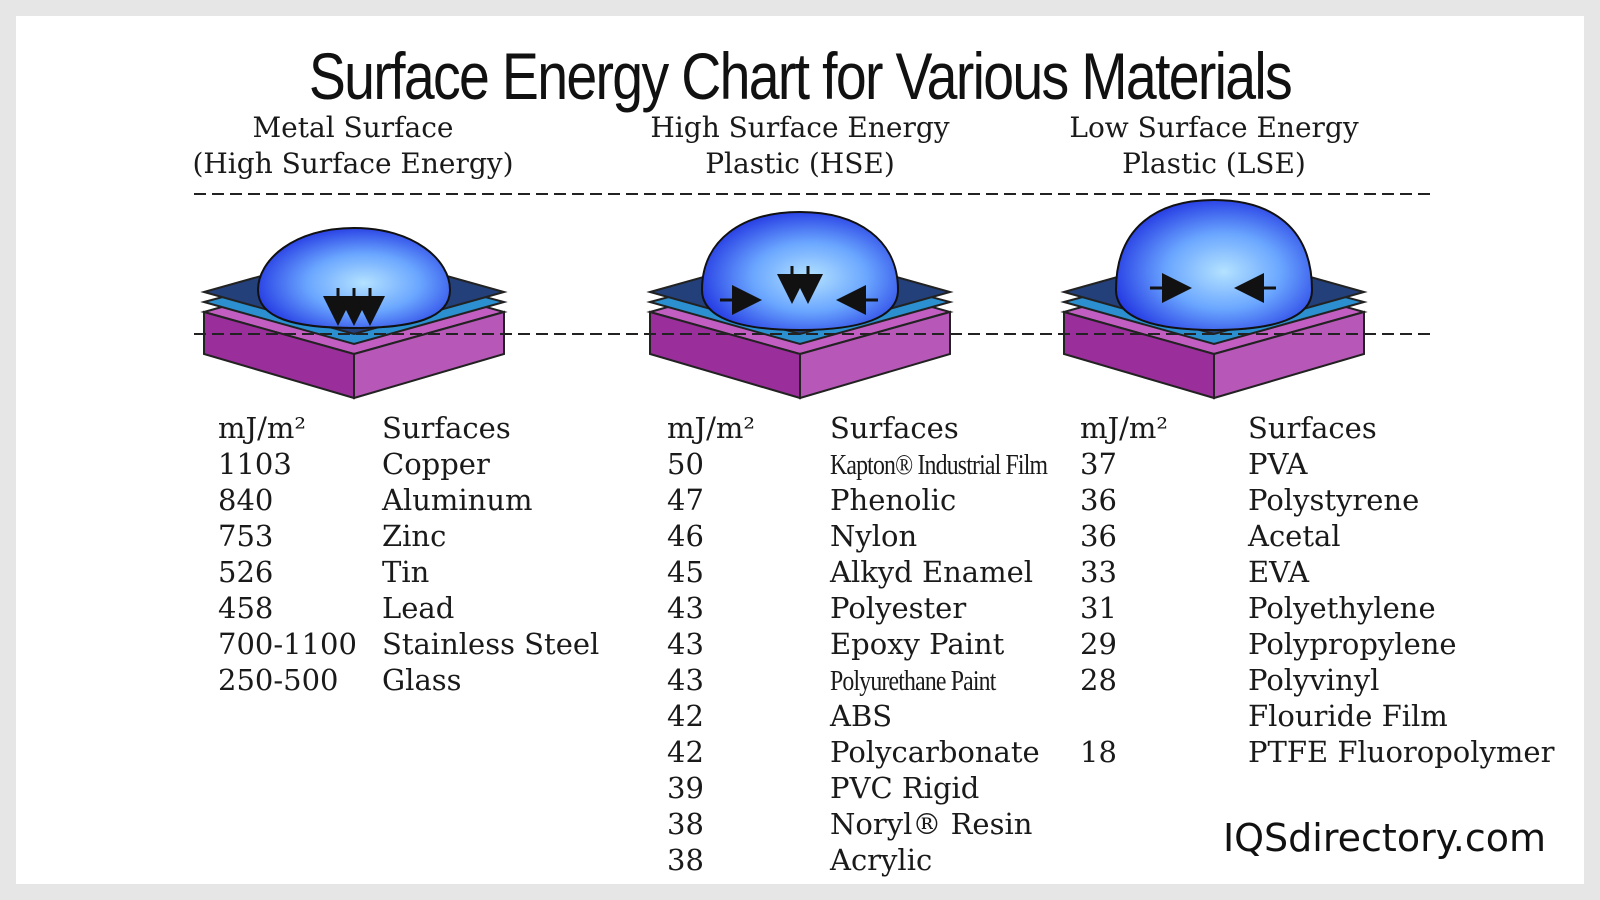 This screenshot has height=900, width=1600. I want to click on lse-value-column: mJ/m² 37 36 36 33 31 29 28 18, so click(1124, 590).